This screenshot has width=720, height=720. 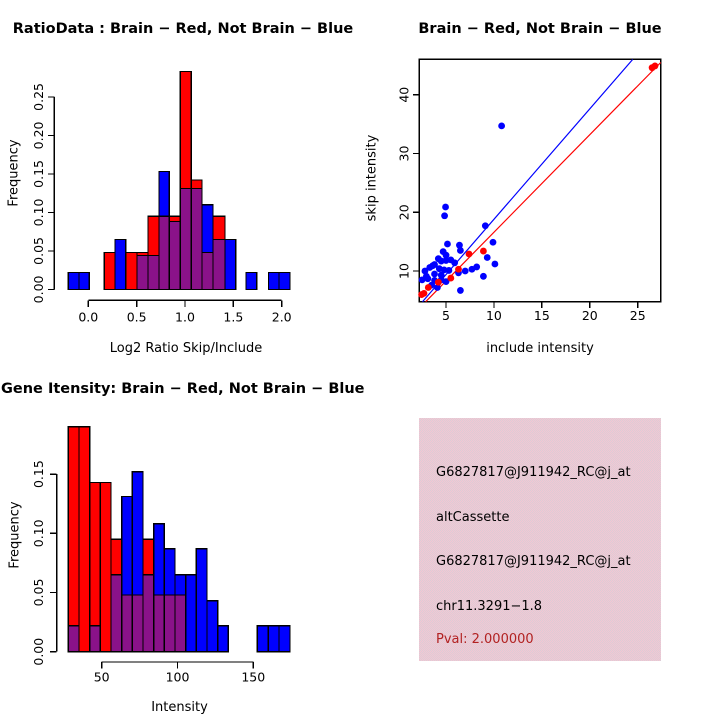 I want to click on hist2-plot: 50 100 150 0.00 0.05 0.10 0.15, so click(x=161, y=555).